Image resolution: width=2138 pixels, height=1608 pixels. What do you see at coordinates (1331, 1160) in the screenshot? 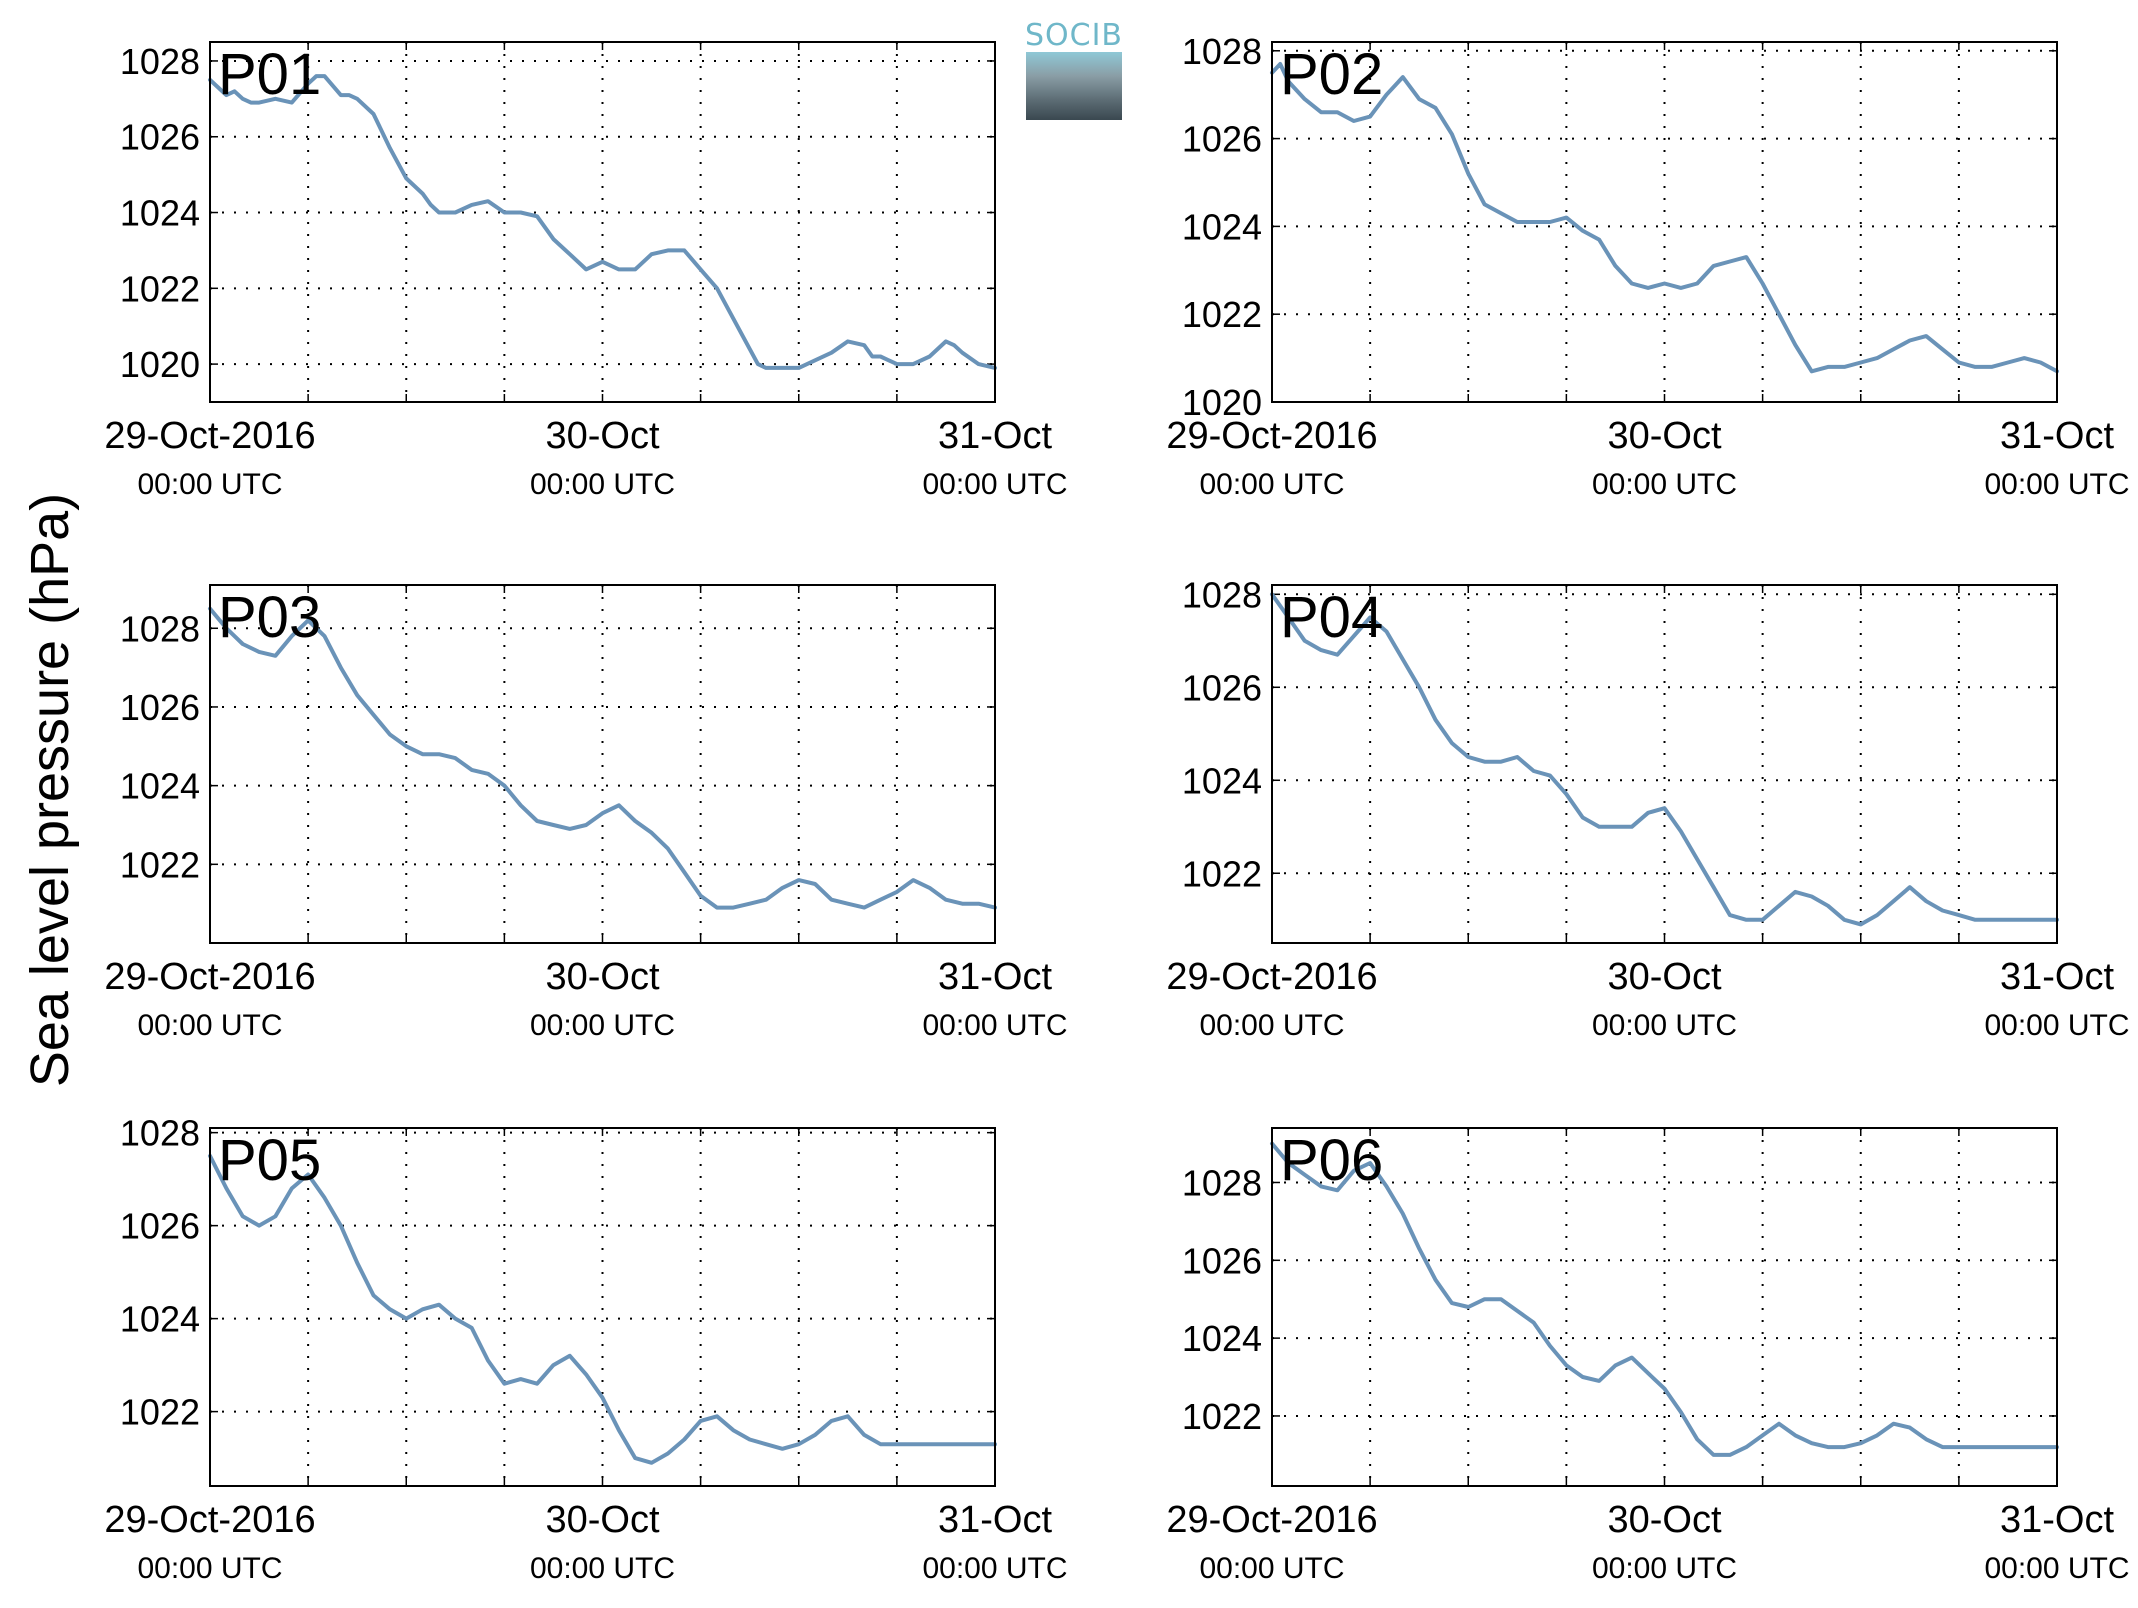
I see `panel-label: P06` at bounding box center [1331, 1160].